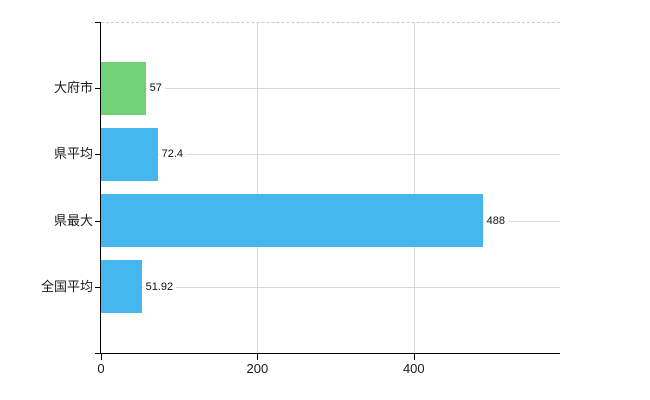  Describe the element at coordinates (330, 22) in the screenshot. I see `plot-top-border` at that location.